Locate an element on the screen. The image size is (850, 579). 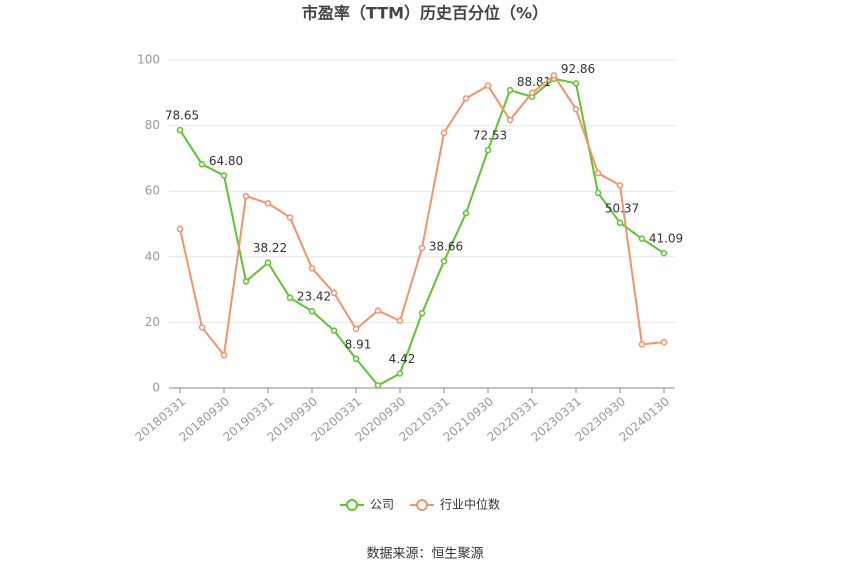
y-tick-label: 40 is located at coordinates (152, 256).